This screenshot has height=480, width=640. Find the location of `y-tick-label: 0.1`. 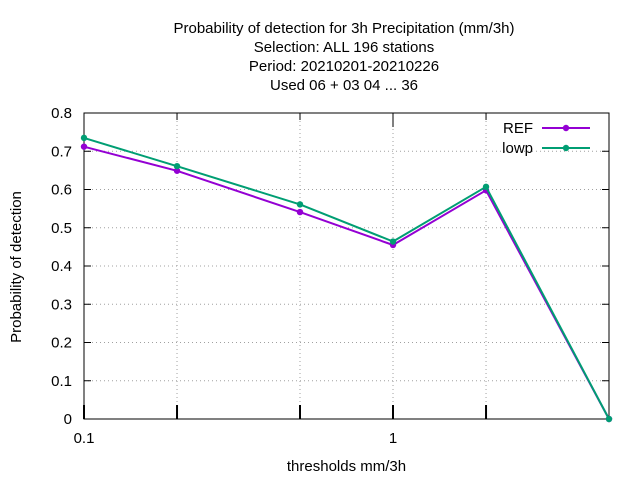

y-tick-label: 0.1 is located at coordinates (61, 381).